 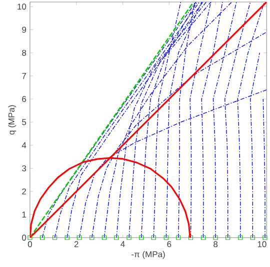 I want to click on y-tick-label: 8, so click(x=24, y=53).